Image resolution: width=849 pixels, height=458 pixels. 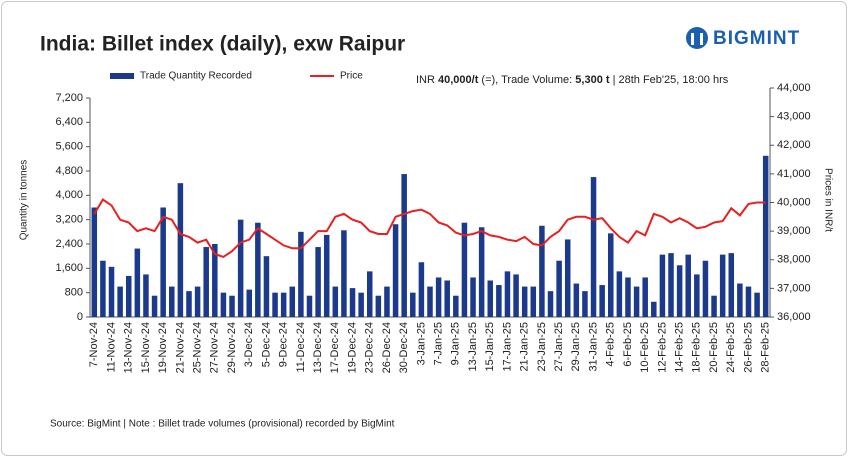 What do you see at coordinates (122, 76) in the screenshot?
I see `legend-swatch` at bounding box center [122, 76].